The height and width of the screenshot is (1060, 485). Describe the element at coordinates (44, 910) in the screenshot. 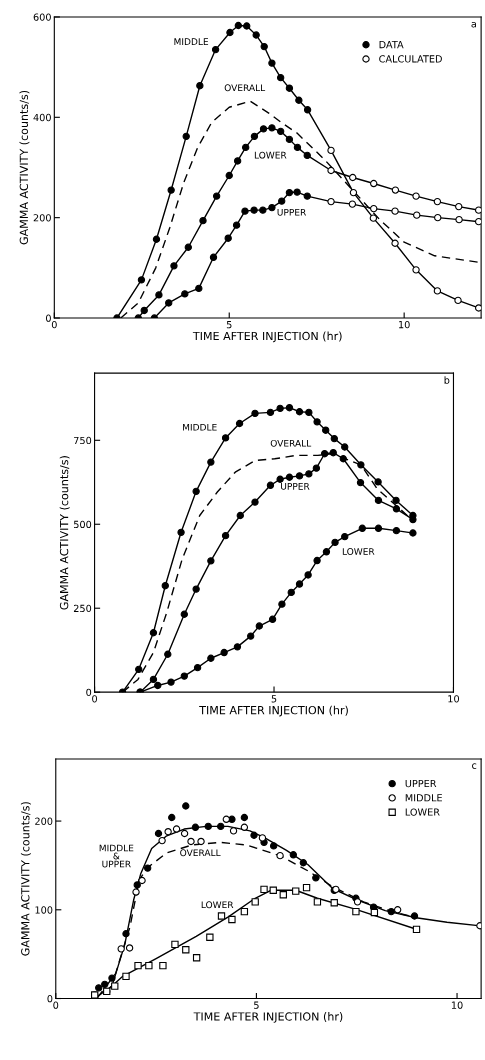

I see `y-tick-label: 100` at that location.